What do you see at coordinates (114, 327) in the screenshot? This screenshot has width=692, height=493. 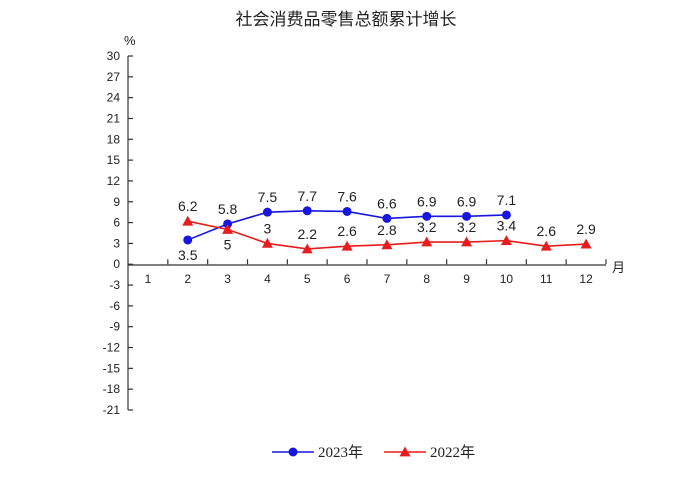 I see `y-tick-label: -9` at bounding box center [114, 327].